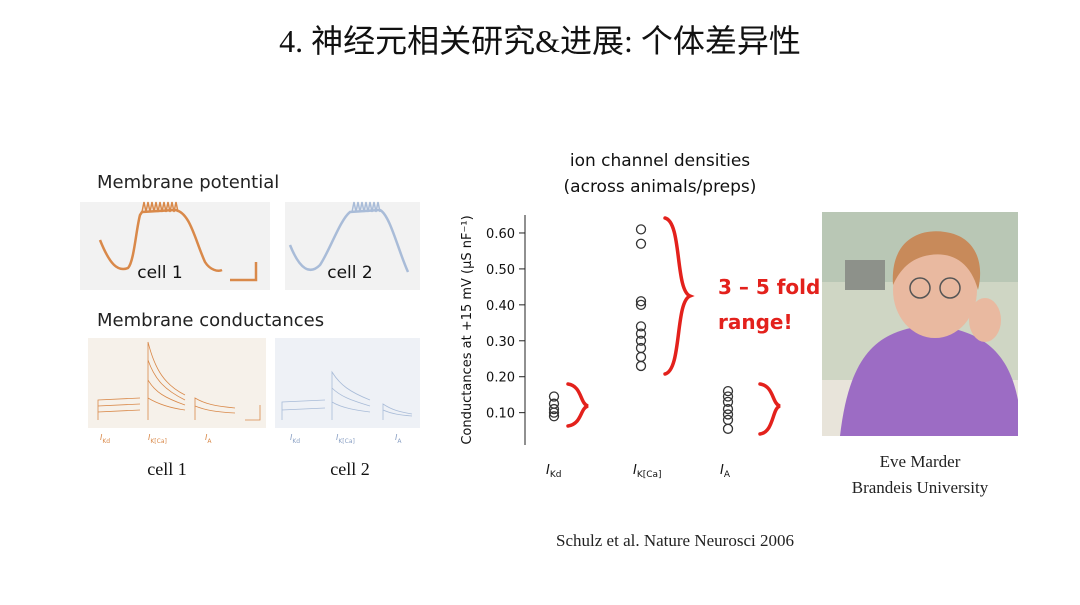  What do you see at coordinates (500, 270) in the screenshot?
I see `y-tick-label: 0.50` at bounding box center [500, 270].